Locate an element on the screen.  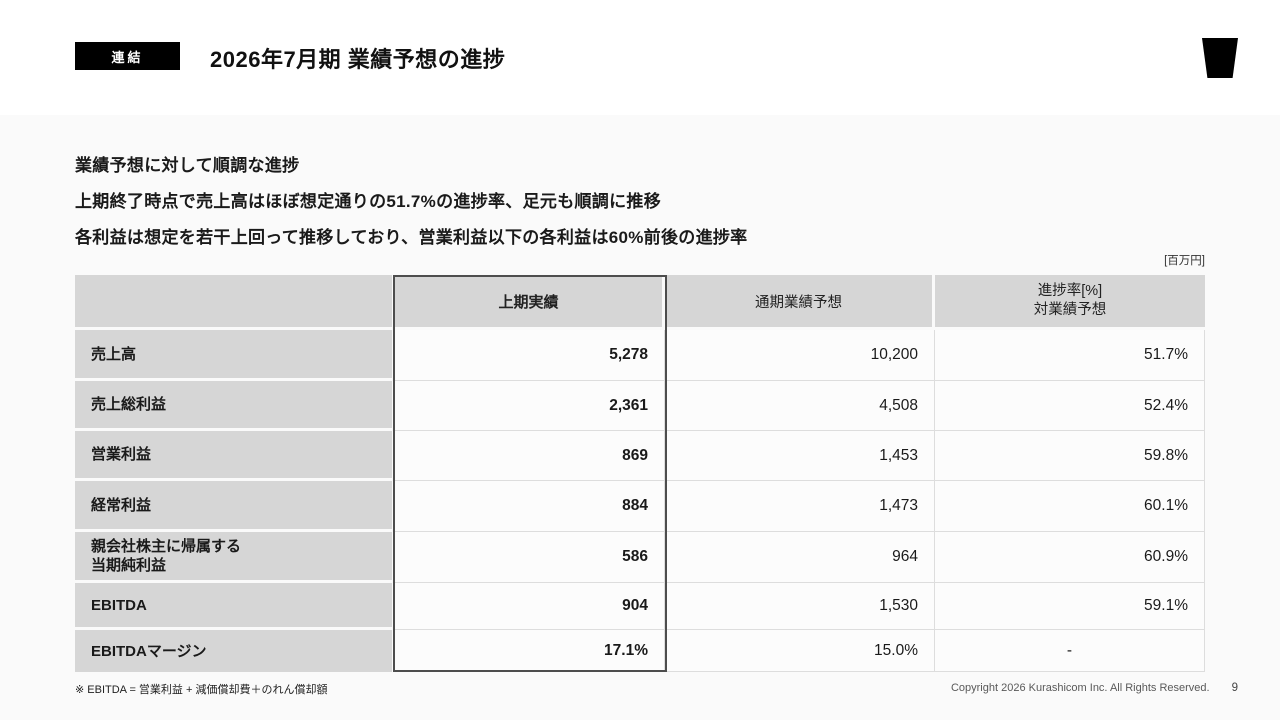
cell-progress: 59.8% is located at coordinates (1070, 456).